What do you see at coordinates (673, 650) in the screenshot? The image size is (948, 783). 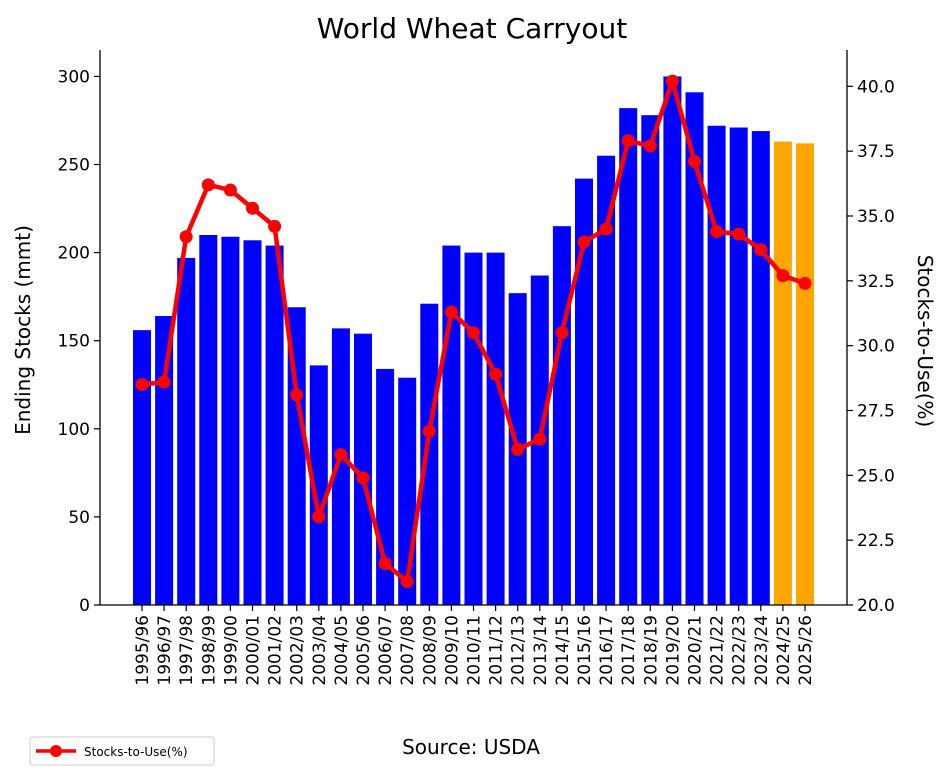 I see `x-tick-label: 2019/20` at bounding box center [673, 650].